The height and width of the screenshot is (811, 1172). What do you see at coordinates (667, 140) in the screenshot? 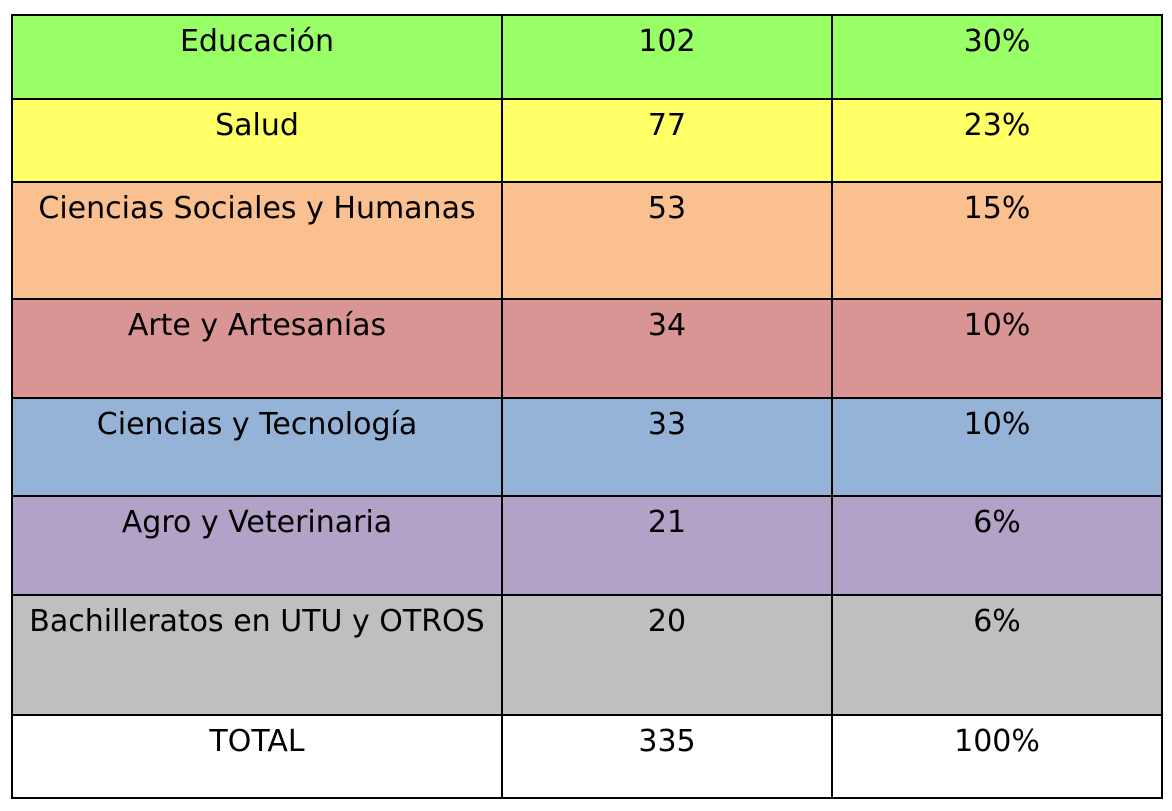
I see `count-cell: 77` at bounding box center [667, 140].